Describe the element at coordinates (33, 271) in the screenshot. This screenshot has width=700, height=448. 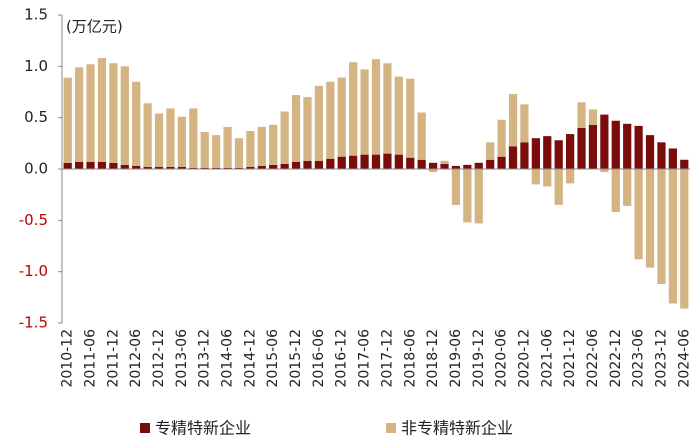
I see `y-tick-label: -1.0` at that location.